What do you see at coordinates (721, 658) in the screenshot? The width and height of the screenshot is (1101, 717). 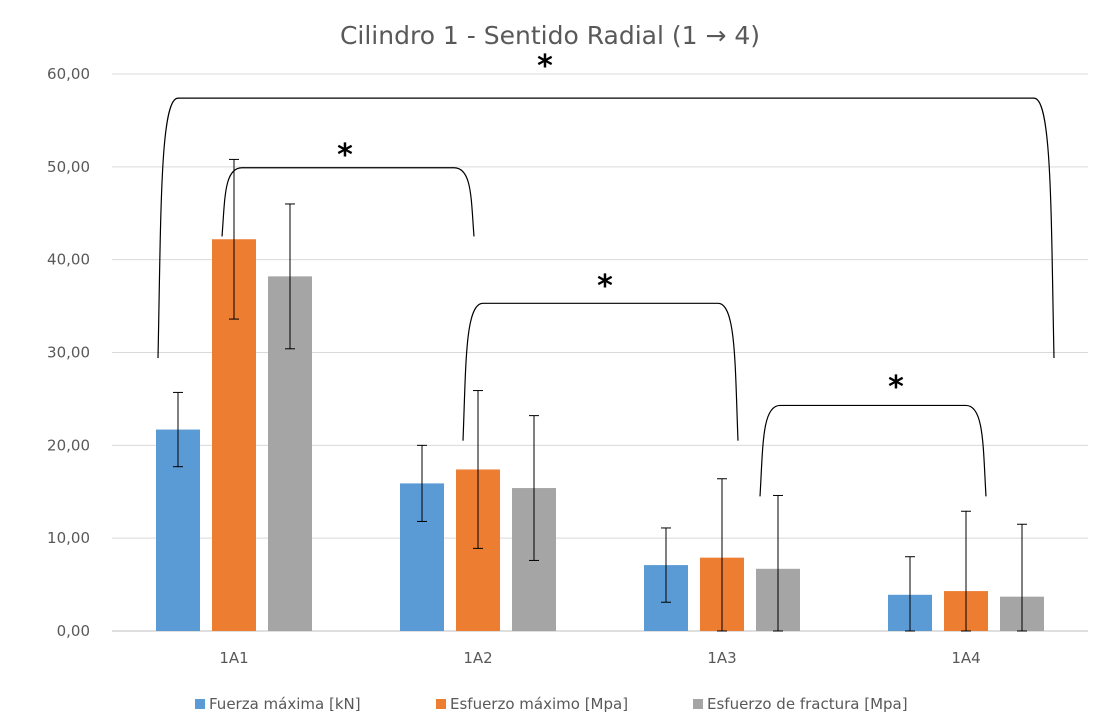 I see `x-tick-label: 1A3` at bounding box center [721, 658].